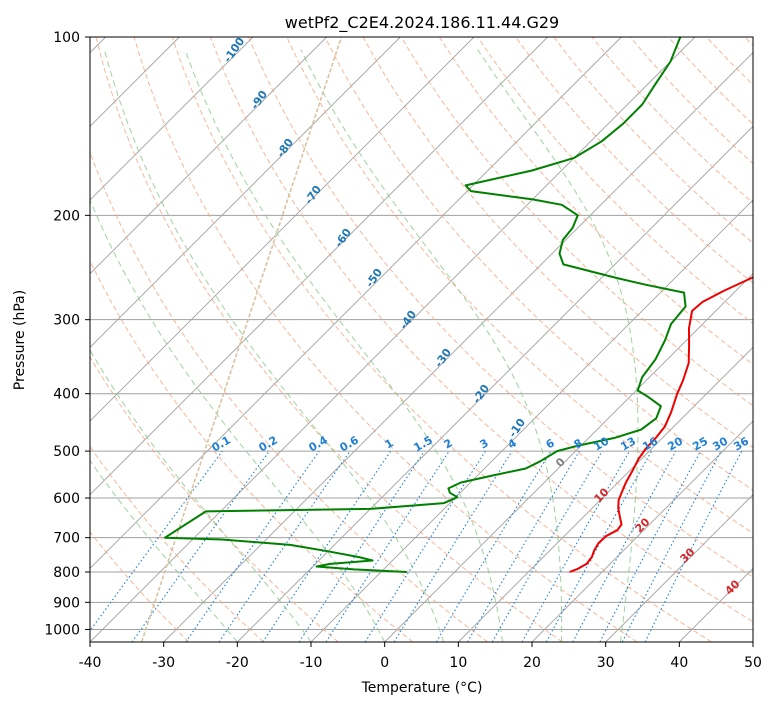  I want to click on y-tick-label: 500, so click(66, 452).